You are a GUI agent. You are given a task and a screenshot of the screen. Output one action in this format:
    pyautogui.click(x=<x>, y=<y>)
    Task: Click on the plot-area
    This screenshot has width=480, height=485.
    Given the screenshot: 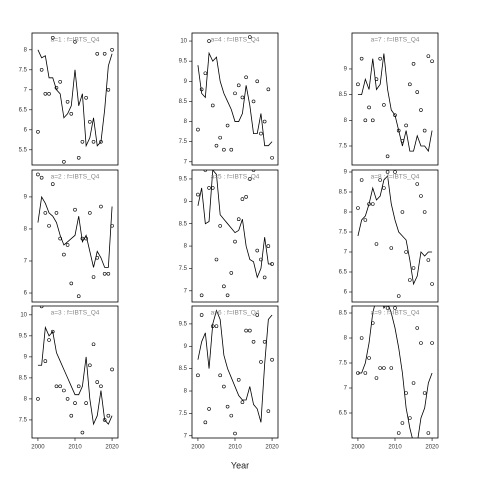 What is the action you would take?
    pyautogui.click(x=235, y=234)
    